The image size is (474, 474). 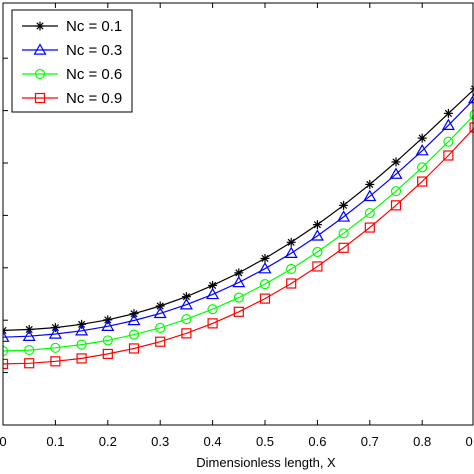 I want to click on x-tick-label: 0.2, so click(x=108, y=441).